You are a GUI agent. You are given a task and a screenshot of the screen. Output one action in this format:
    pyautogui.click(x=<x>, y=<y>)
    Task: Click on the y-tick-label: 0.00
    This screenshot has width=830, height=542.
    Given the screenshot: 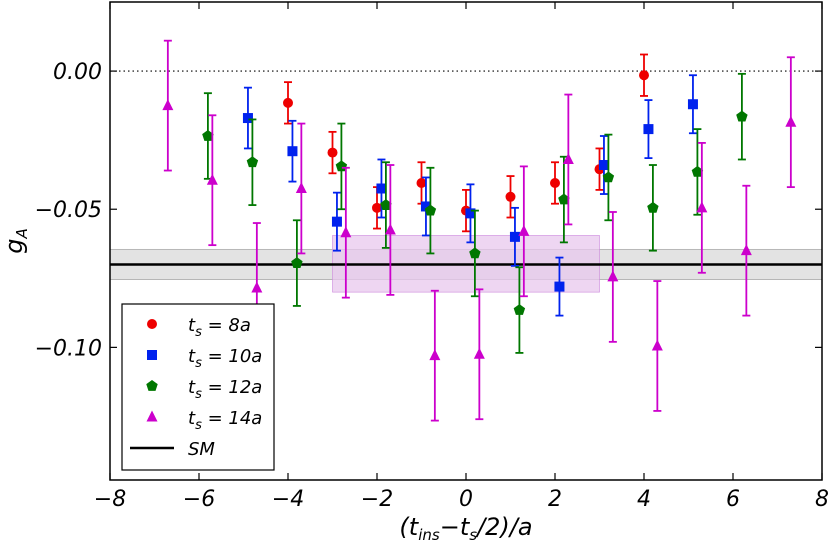 What is the action you would take?
    pyautogui.click(x=77, y=72)
    